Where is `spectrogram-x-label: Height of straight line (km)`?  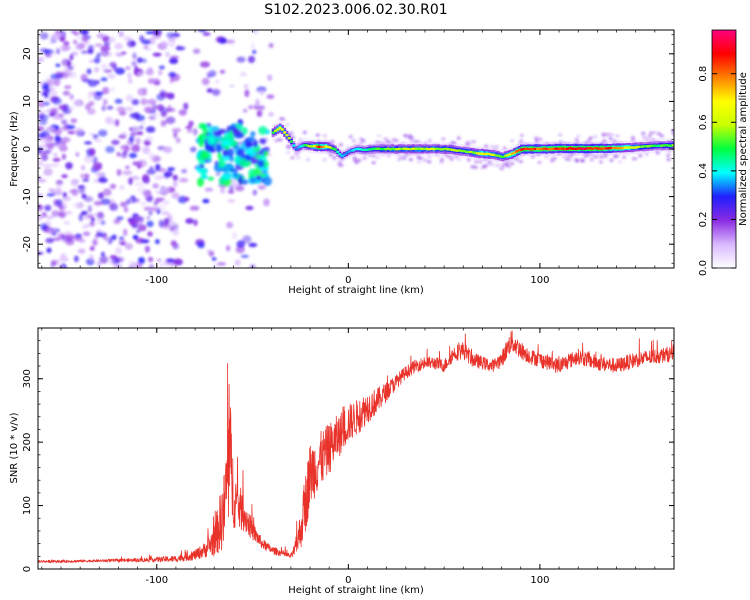
spectrogram-x-label: Height of straight line (km) is located at coordinates (356, 290).